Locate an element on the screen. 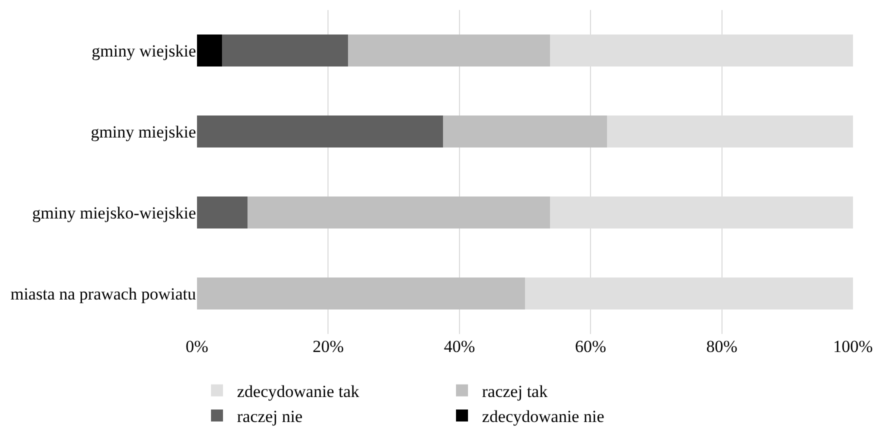 The width and height of the screenshot is (883, 444). x-tick-label: 80% is located at coordinates (722, 346).